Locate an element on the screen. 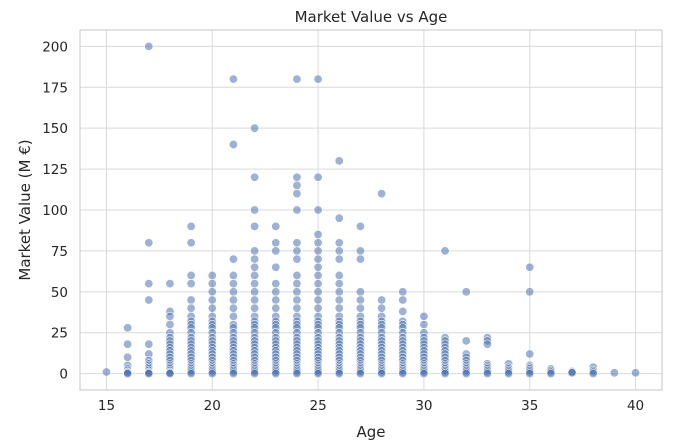 This screenshot has width=694, height=445. y-tick-label: 200 is located at coordinates (55, 47).